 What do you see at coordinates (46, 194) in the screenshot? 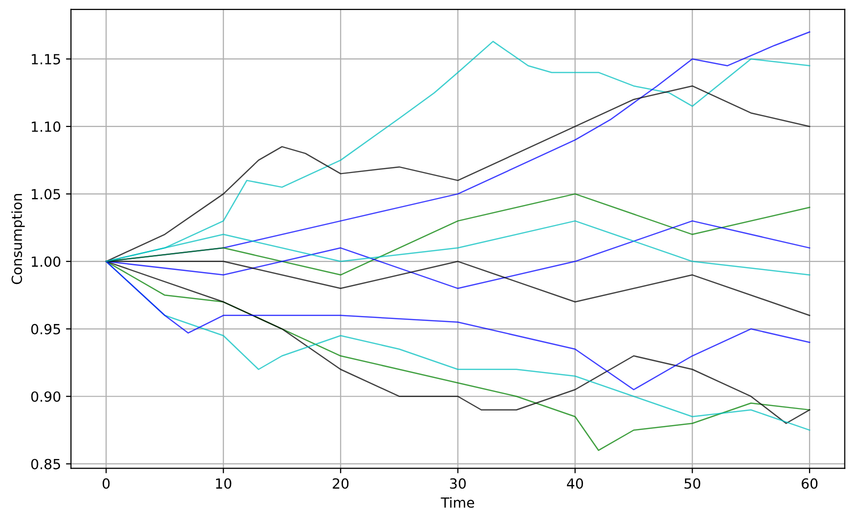
I see `y-tick-label: 1.05` at bounding box center [46, 194].